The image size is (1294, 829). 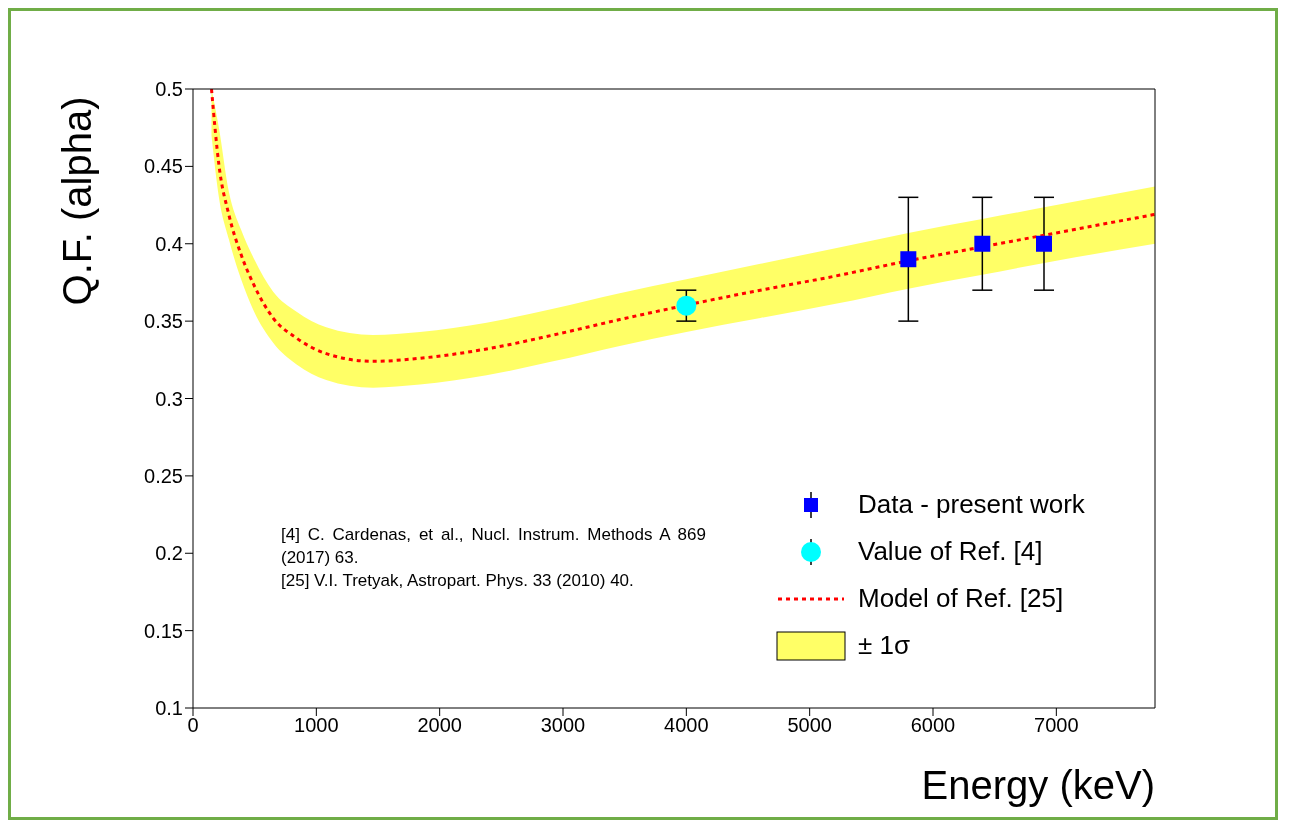 What do you see at coordinates (933, 725) in the screenshot?
I see `x-tick-label: 6000` at bounding box center [933, 725].